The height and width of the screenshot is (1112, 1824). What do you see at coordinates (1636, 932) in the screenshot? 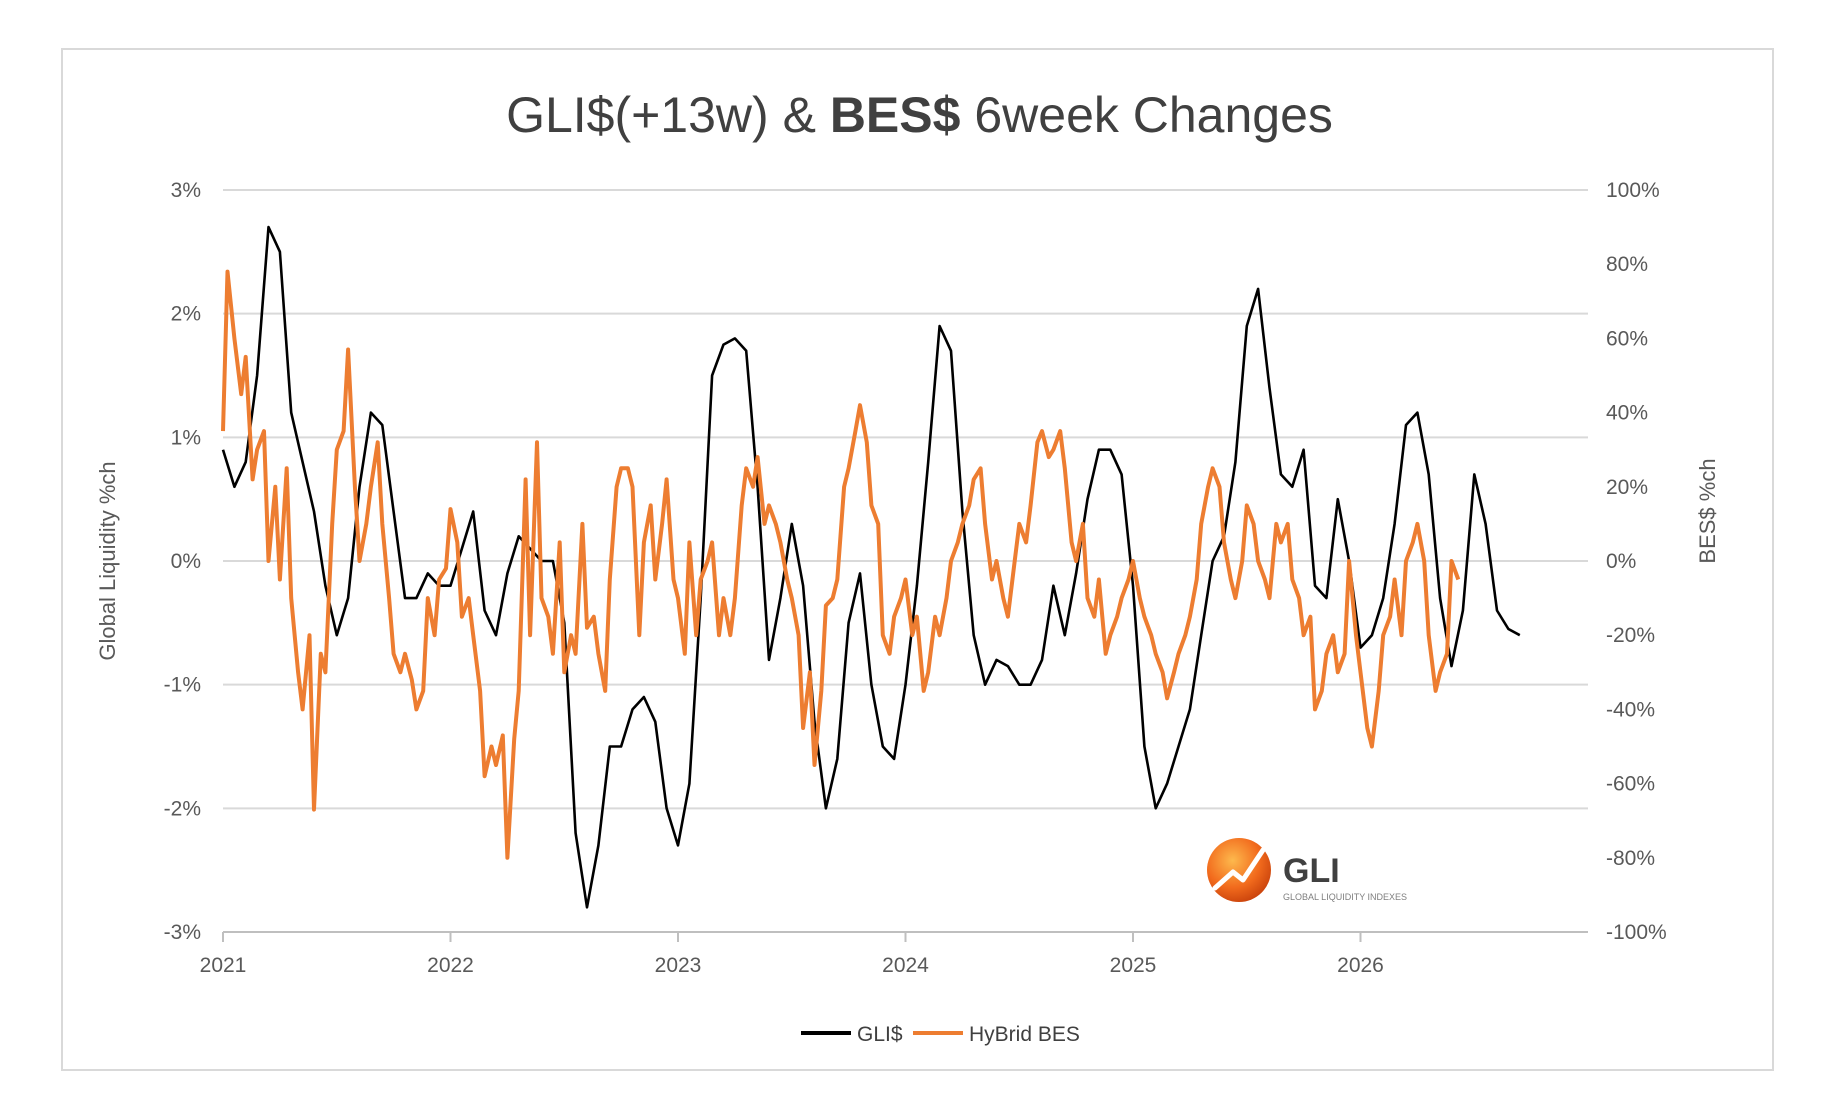
I see `right-tick-label: -100%` at bounding box center [1636, 932].